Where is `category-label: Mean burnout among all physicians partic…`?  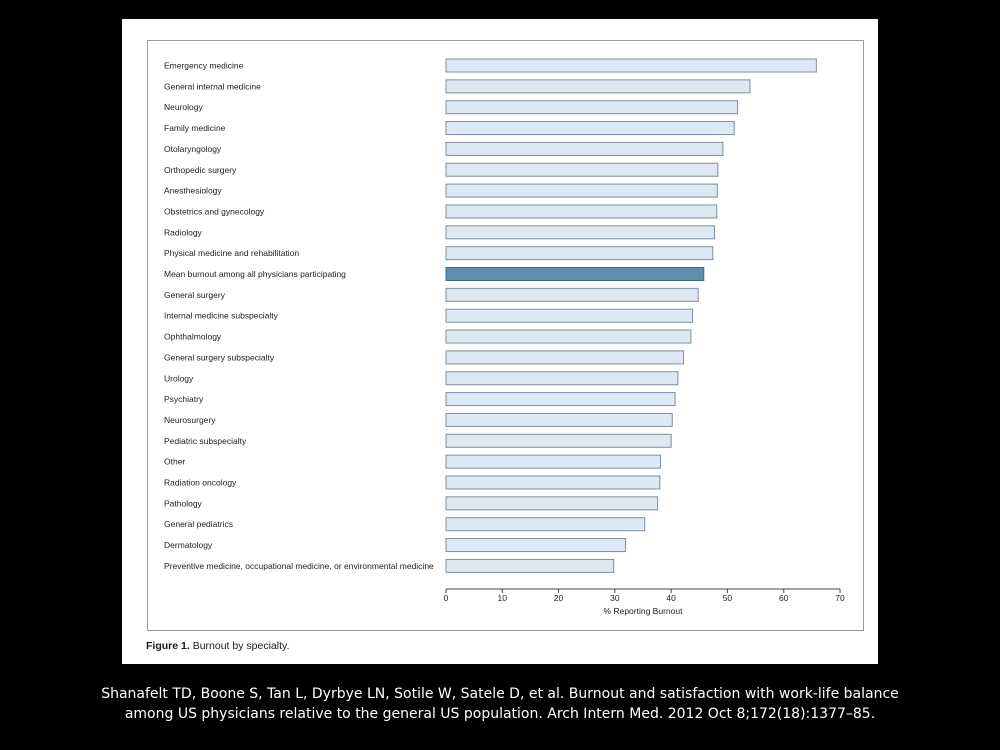
category-label: Mean burnout among all physicians partic… is located at coordinates (255, 274).